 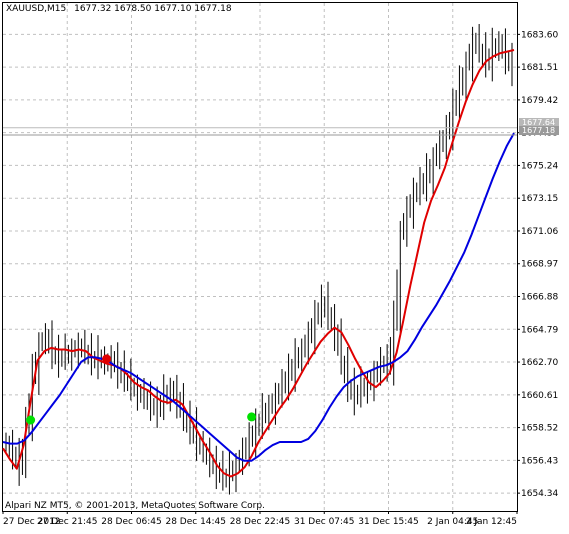 What do you see at coordinates (539, 396) in the screenshot?
I see `y-tick-label: 1660.61` at bounding box center [539, 396].